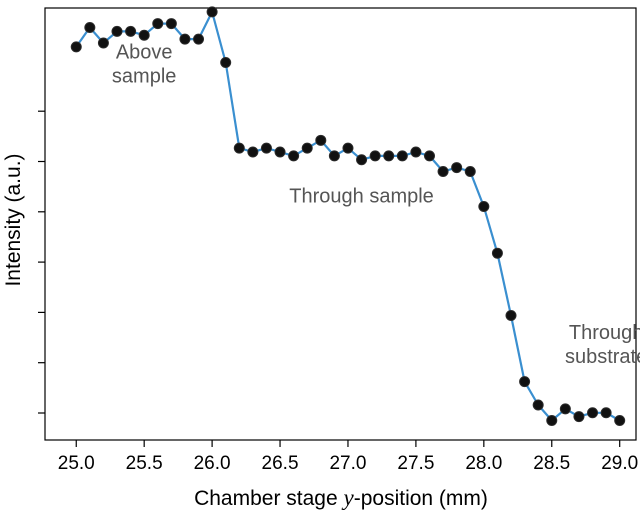 The width and height of the screenshot is (640, 513). What do you see at coordinates (483, 463) in the screenshot?
I see `x-tick-label: 28.0` at bounding box center [483, 463].